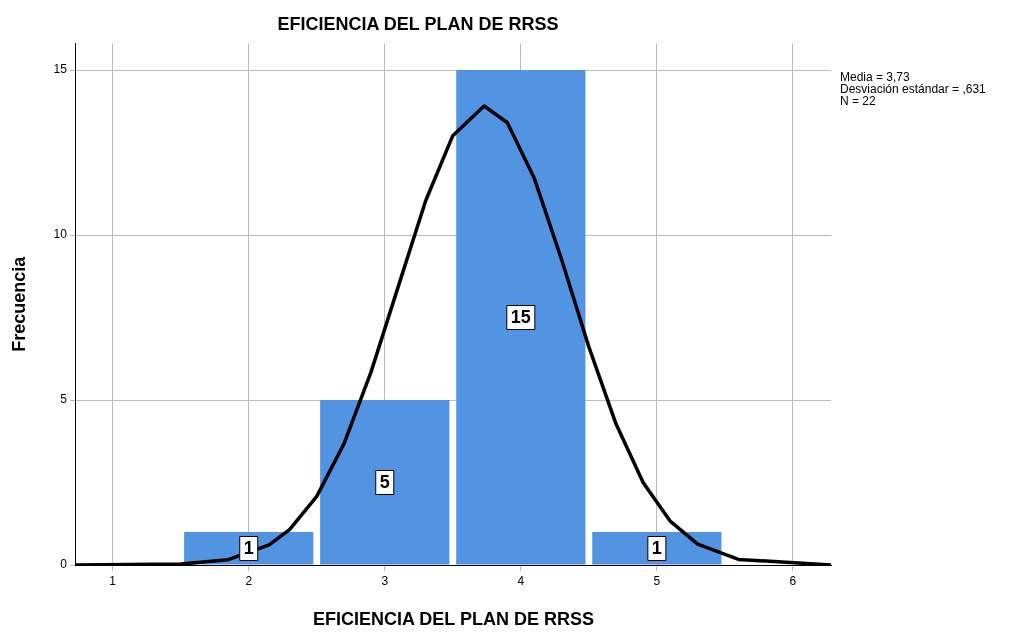  Describe the element at coordinates (521, 580) in the screenshot. I see `x-tick-label: 4` at that location.